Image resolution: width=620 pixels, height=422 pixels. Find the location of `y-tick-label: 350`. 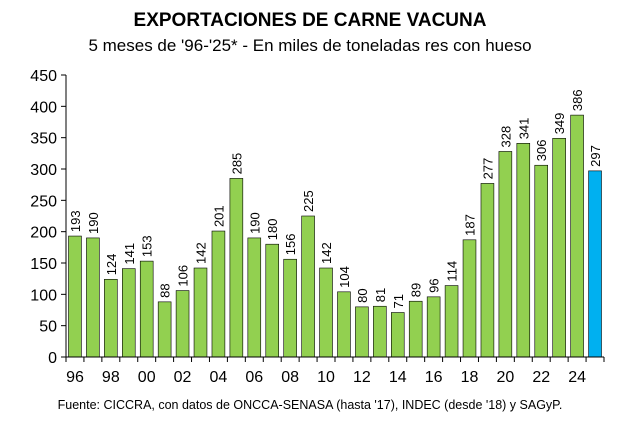

y-tick-label: 350 is located at coordinates (43, 139).